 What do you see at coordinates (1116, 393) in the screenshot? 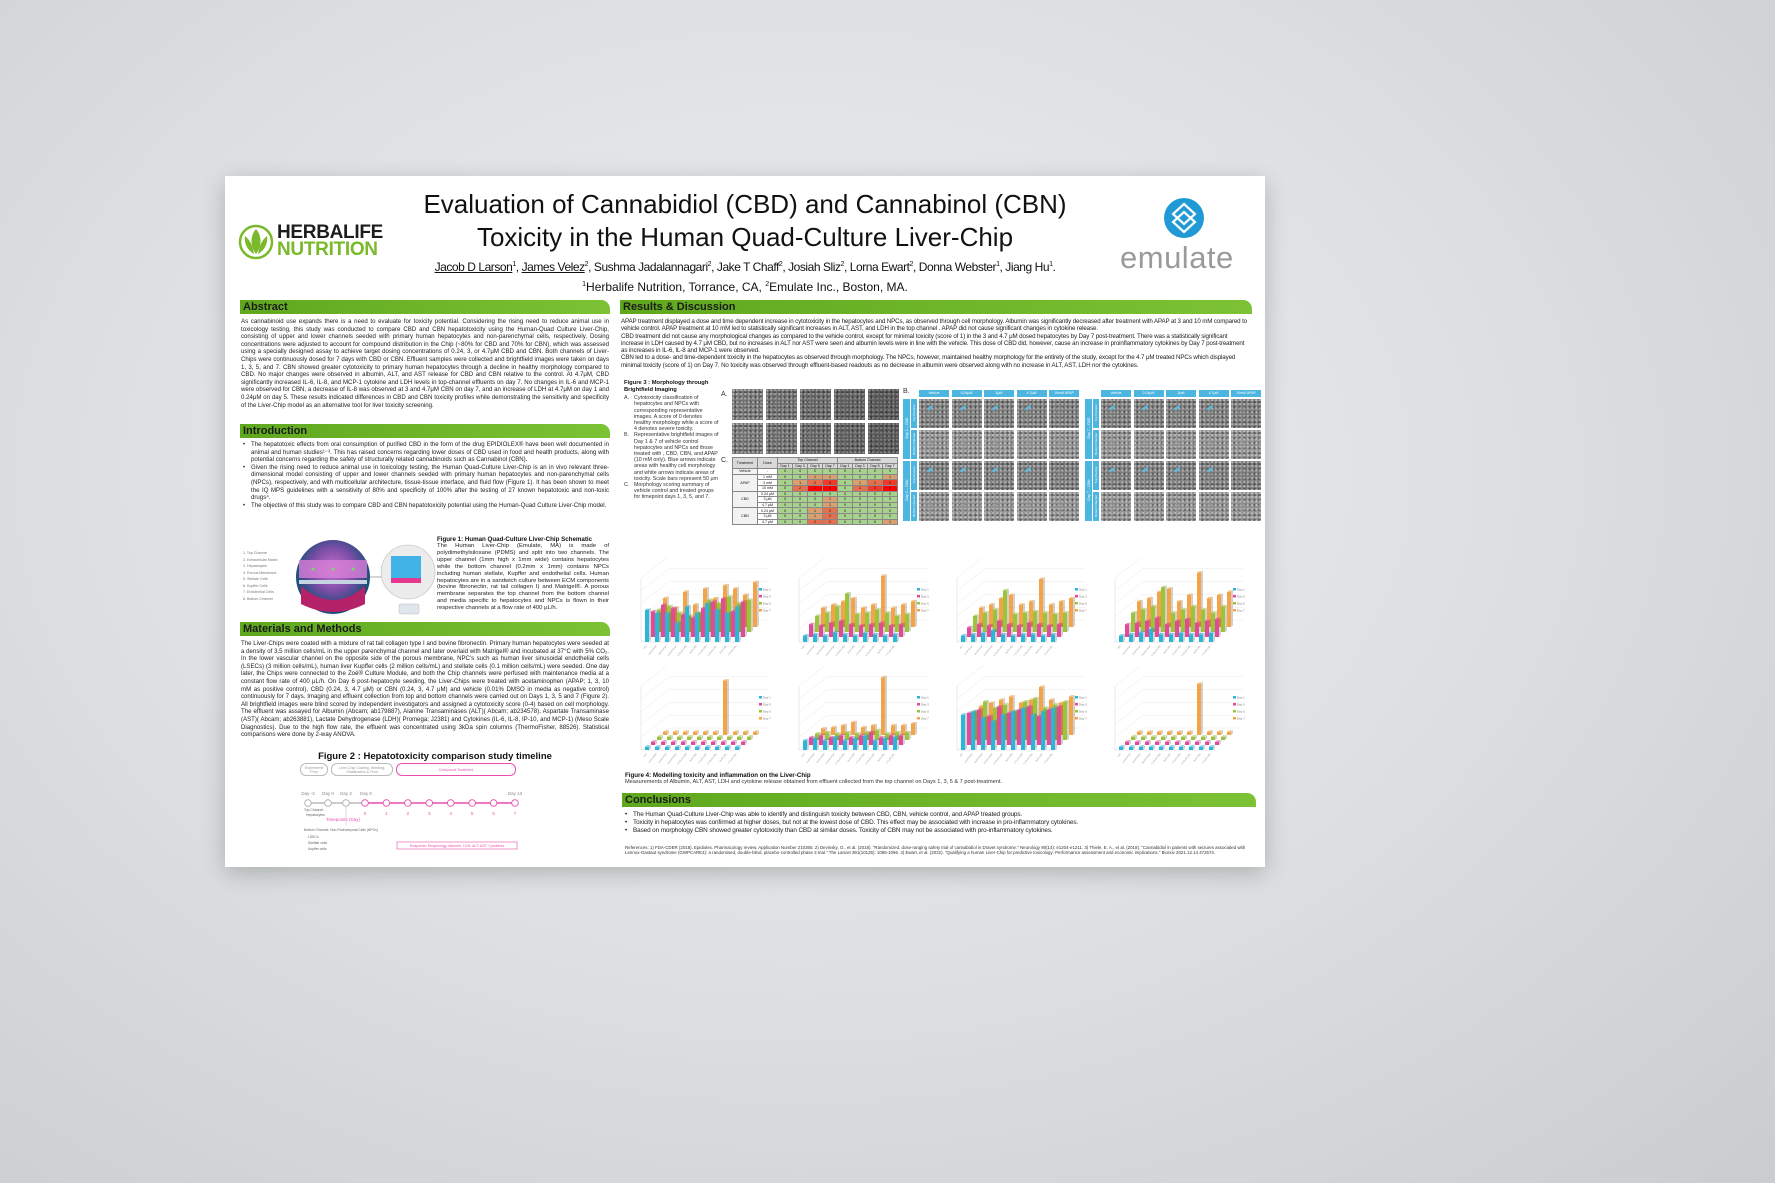
I see `panel-b-column-header: Vehicle` at bounding box center [1116, 393].